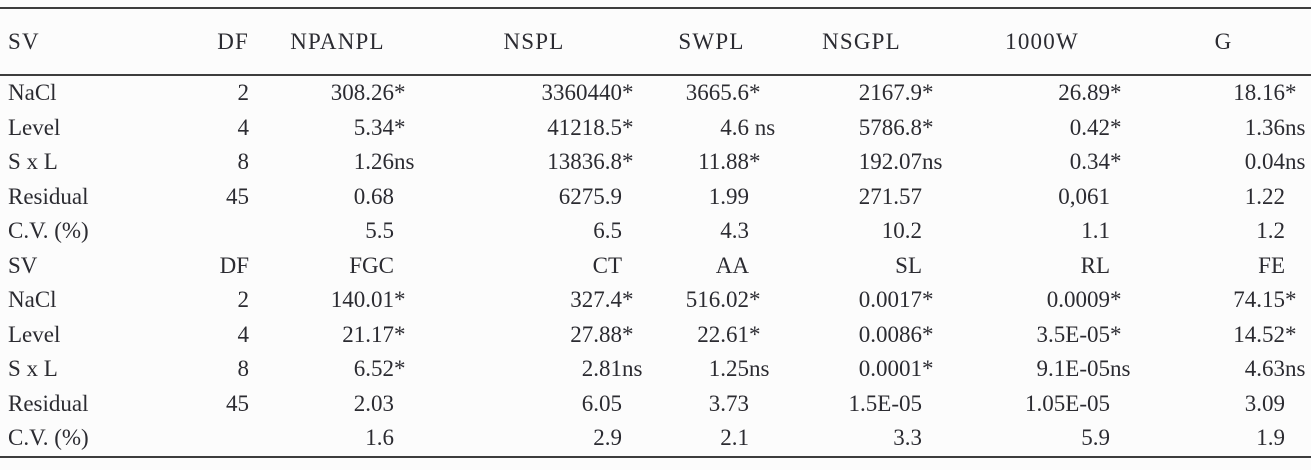 Image resolution: width=1311 pixels, height=470 pixels. I want to click on value-cell: 0.34*, so click(1042, 162).